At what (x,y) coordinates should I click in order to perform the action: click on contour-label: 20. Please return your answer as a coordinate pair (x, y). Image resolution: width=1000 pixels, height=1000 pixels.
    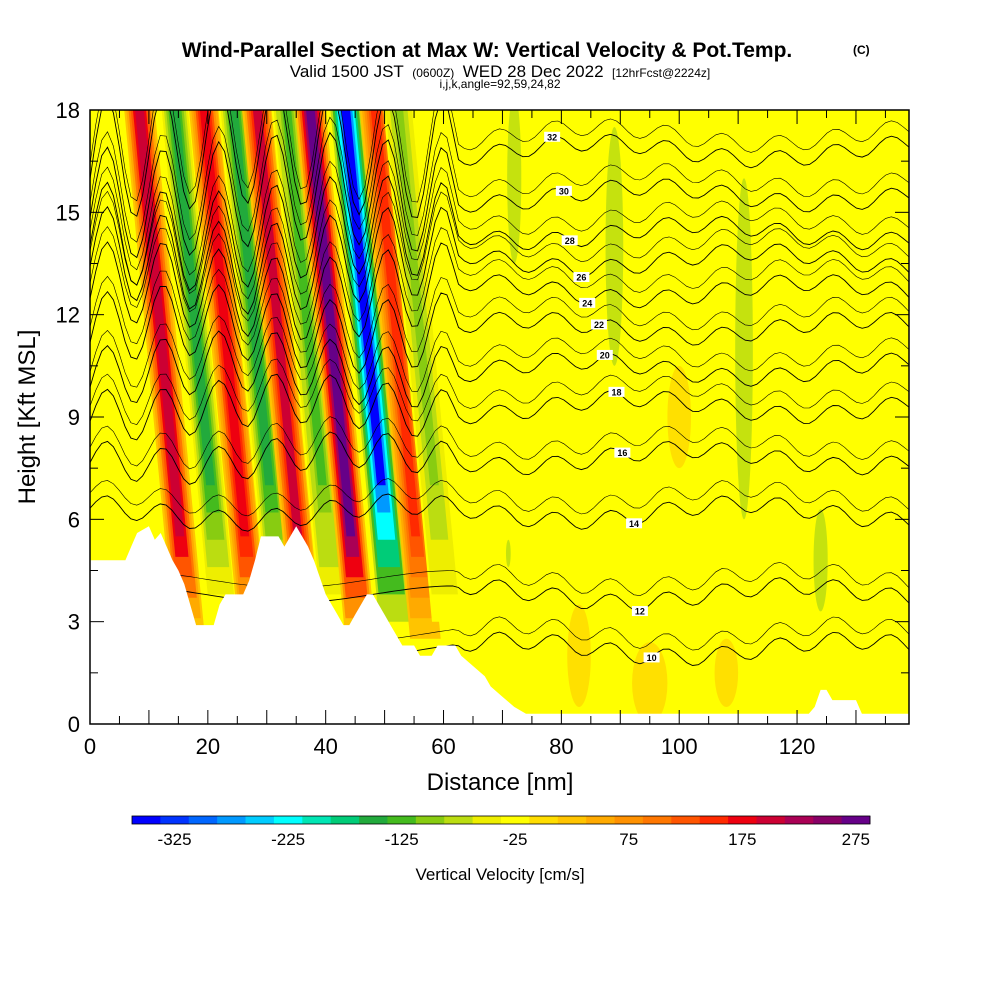
    Looking at the image, I should click on (605, 355).